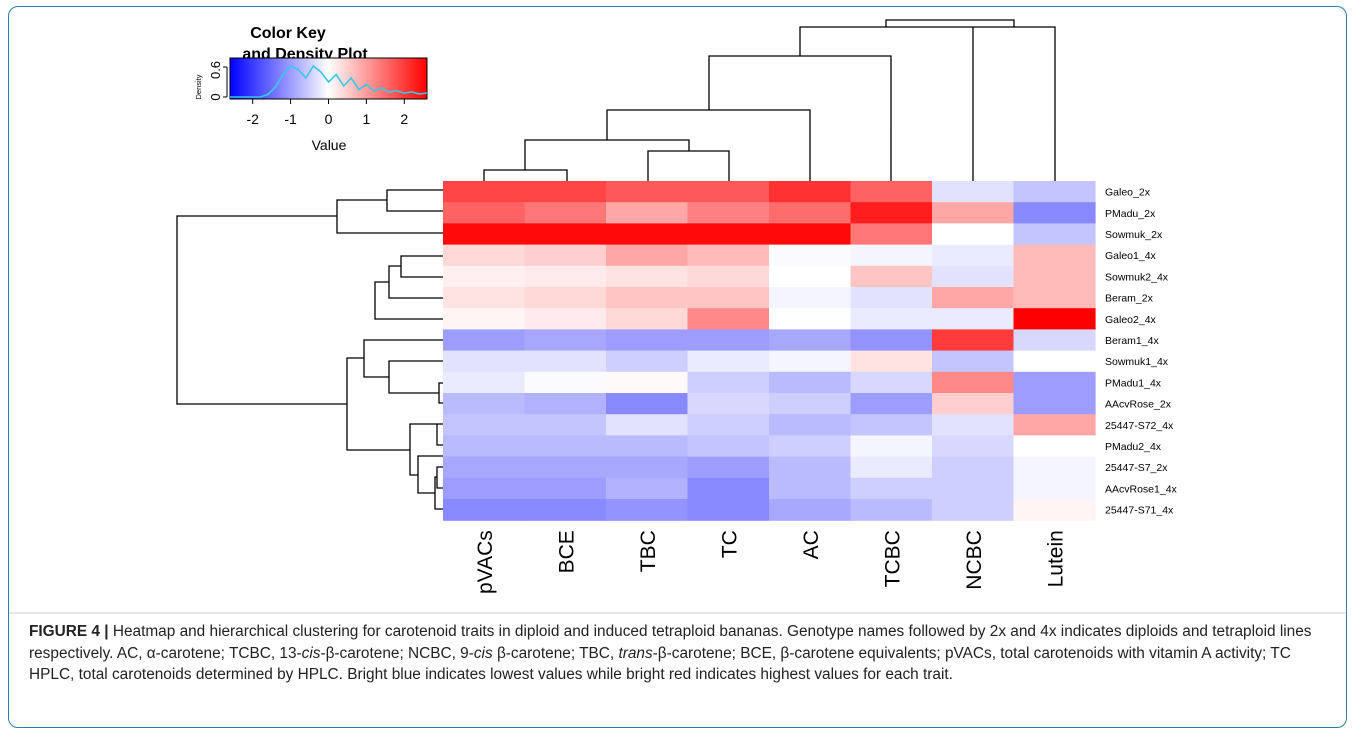 This screenshot has height=737, width=1355. I want to click on caption-italic-2: cis, so click(483, 653).